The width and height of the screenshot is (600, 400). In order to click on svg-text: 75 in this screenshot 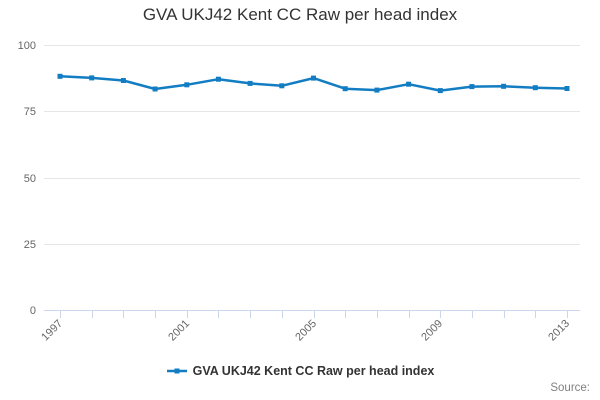, I will do `click(30, 112)`.